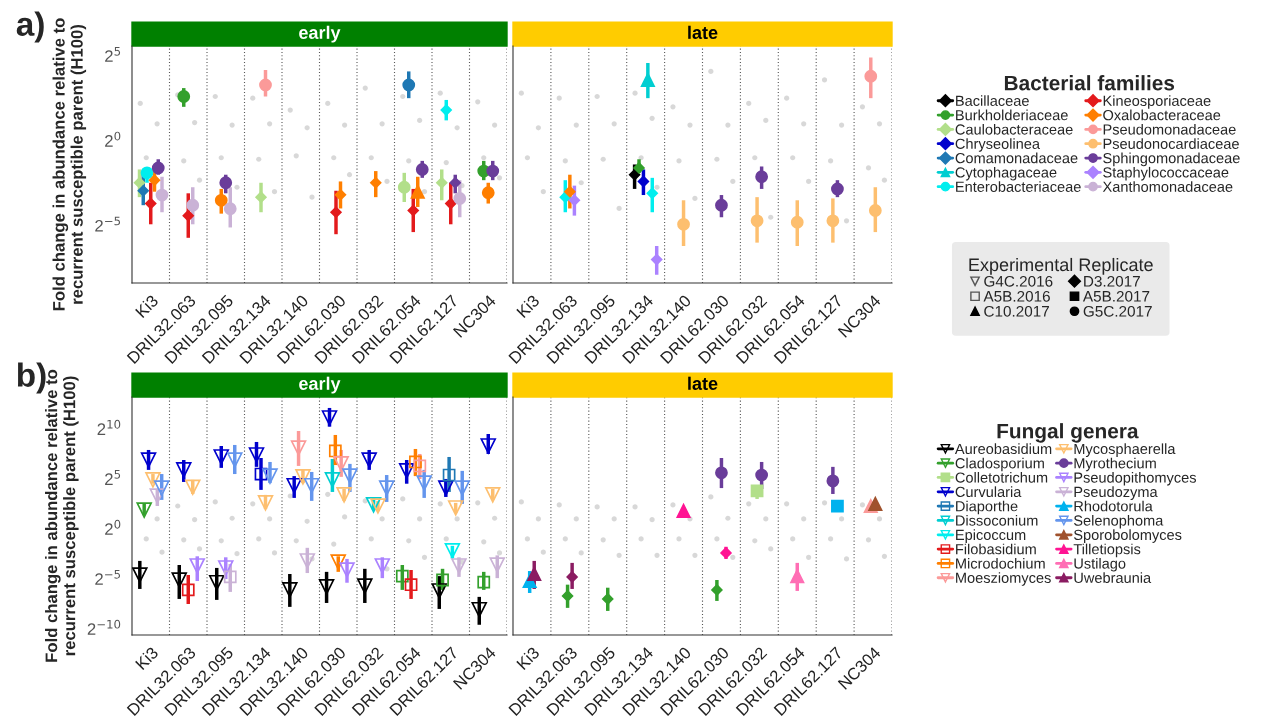 The height and width of the screenshot is (716, 1263). What do you see at coordinates (1003, 579) in the screenshot?
I see `legend-label: Moesziomyces` at bounding box center [1003, 579].